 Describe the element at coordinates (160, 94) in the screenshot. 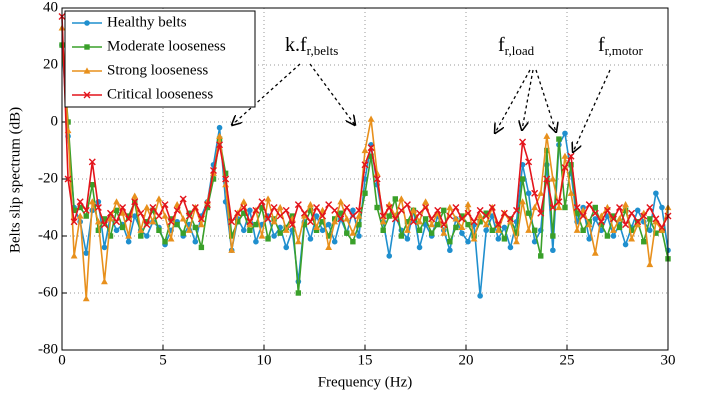

I see `legend-label: Critical looseness` at that location.